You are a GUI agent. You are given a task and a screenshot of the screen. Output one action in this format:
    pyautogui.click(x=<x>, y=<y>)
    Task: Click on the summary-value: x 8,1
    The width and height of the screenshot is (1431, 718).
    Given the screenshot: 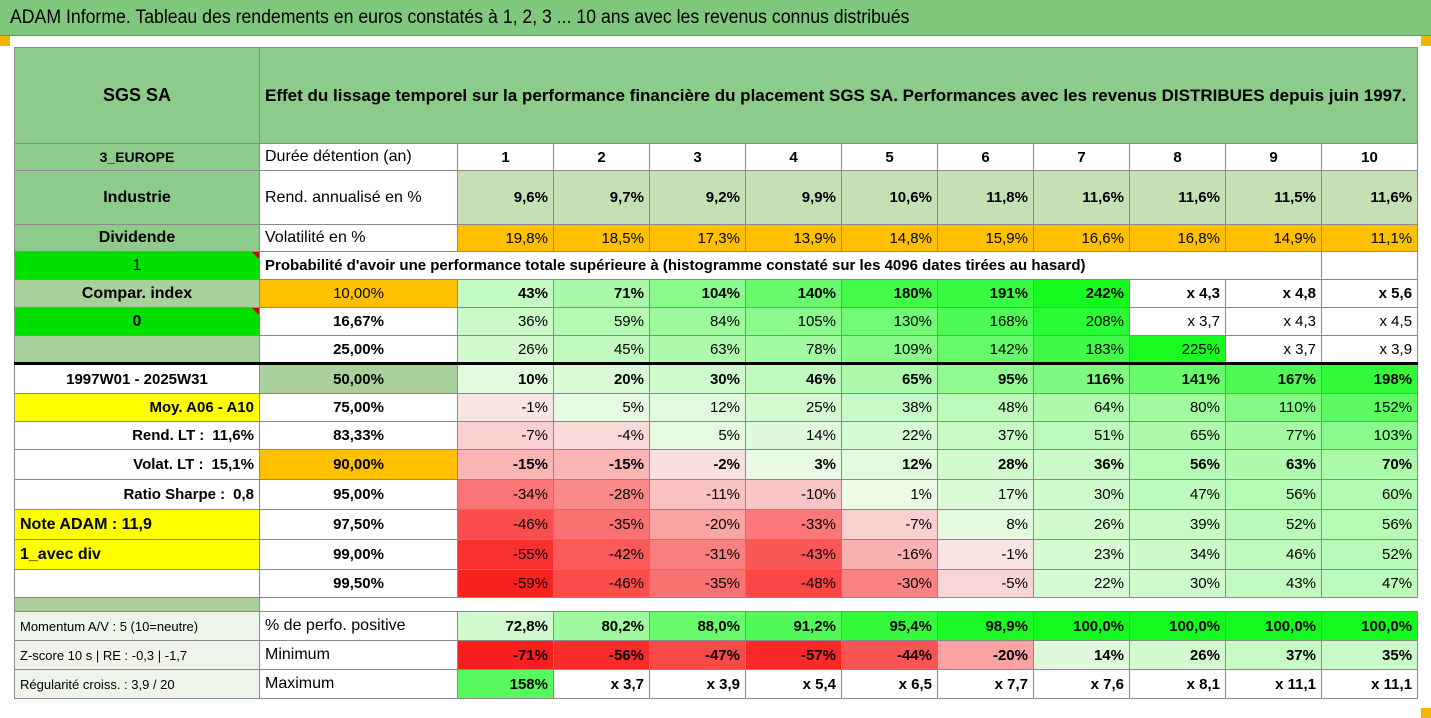 What is the action you would take?
    pyautogui.click(x=1177, y=684)
    